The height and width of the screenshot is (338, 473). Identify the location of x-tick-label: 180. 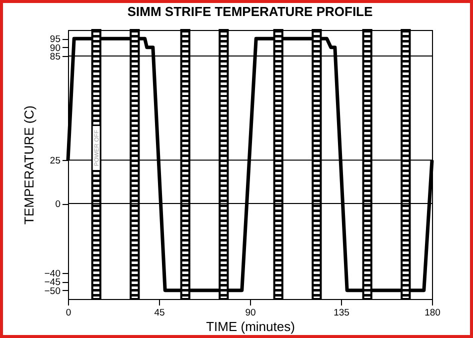
(432, 313).